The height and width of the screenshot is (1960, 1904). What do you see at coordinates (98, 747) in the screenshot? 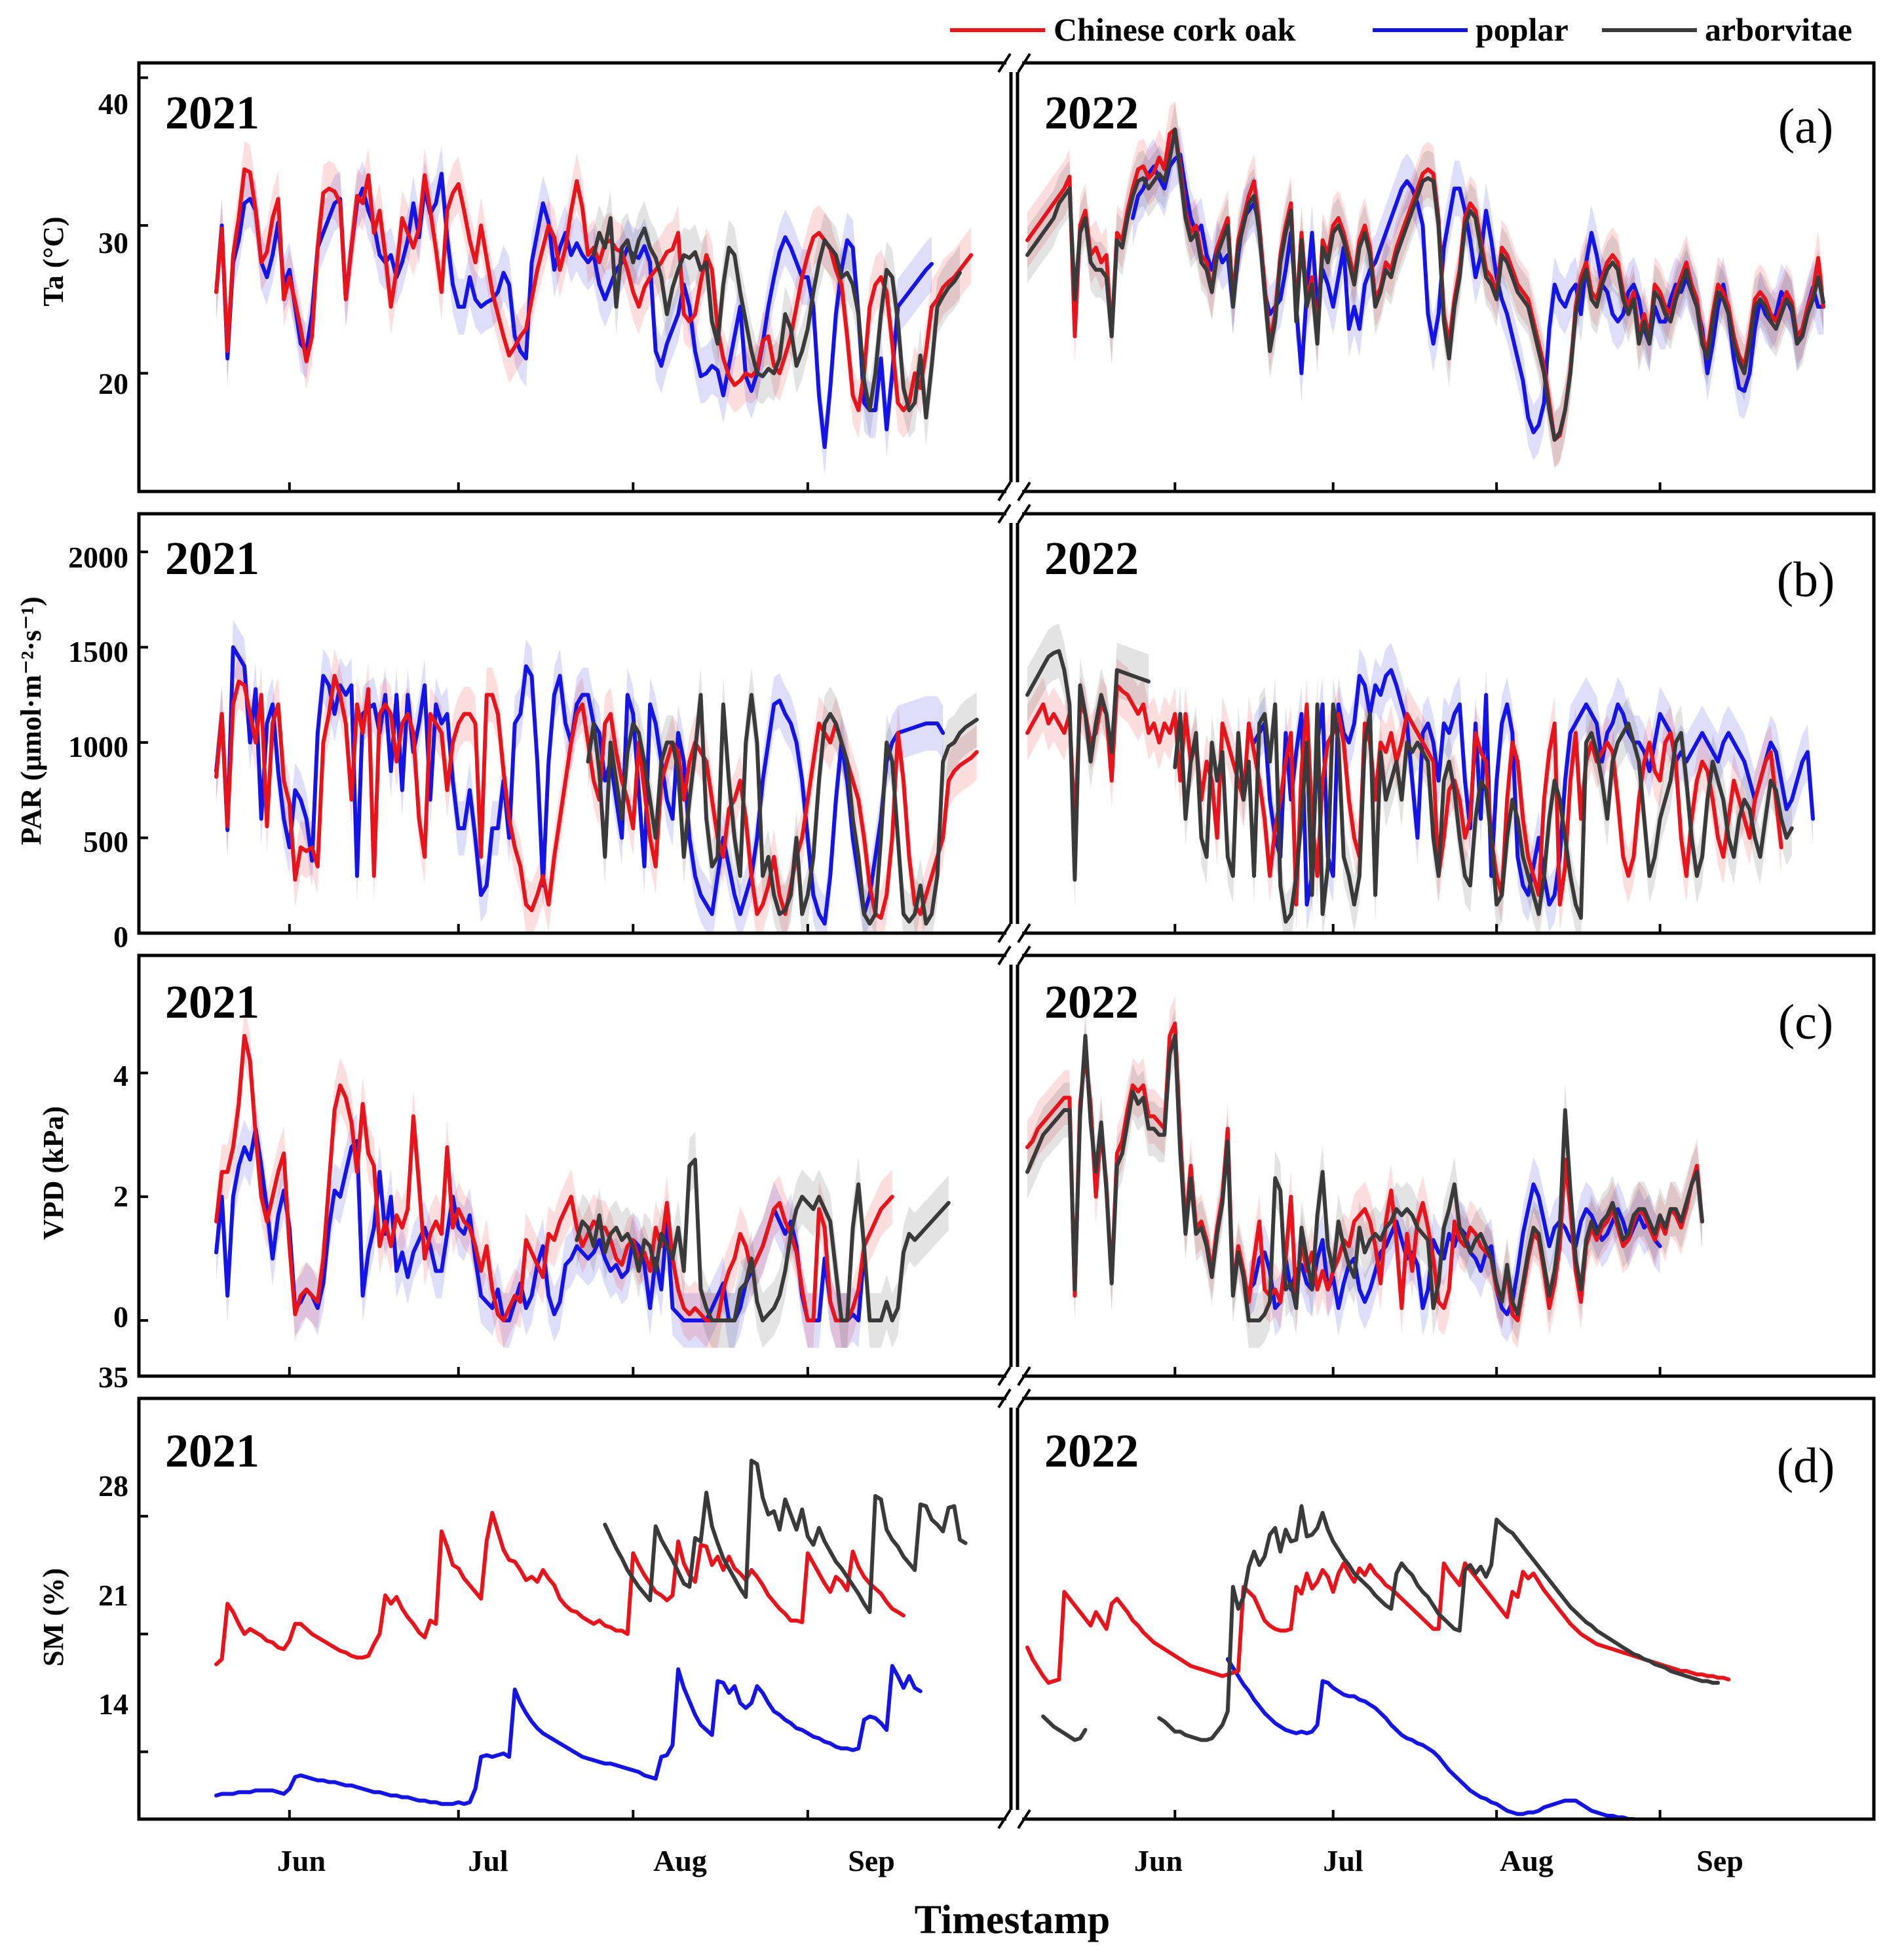
I see `panel-b-yticks: 0 500 1000 1500 2000` at bounding box center [98, 747].